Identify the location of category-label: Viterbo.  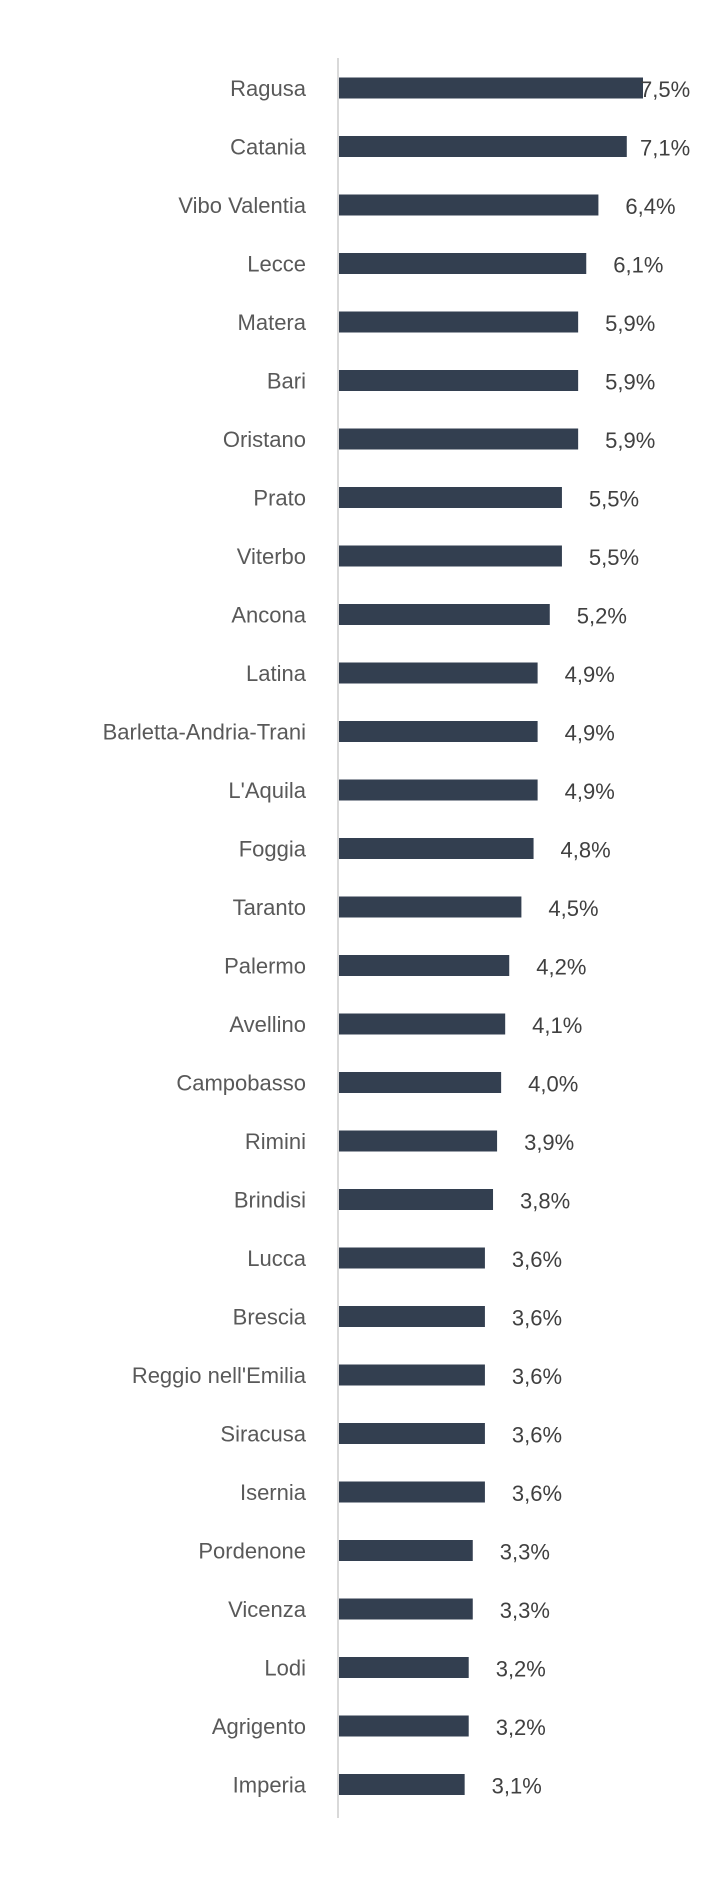
(271, 556).